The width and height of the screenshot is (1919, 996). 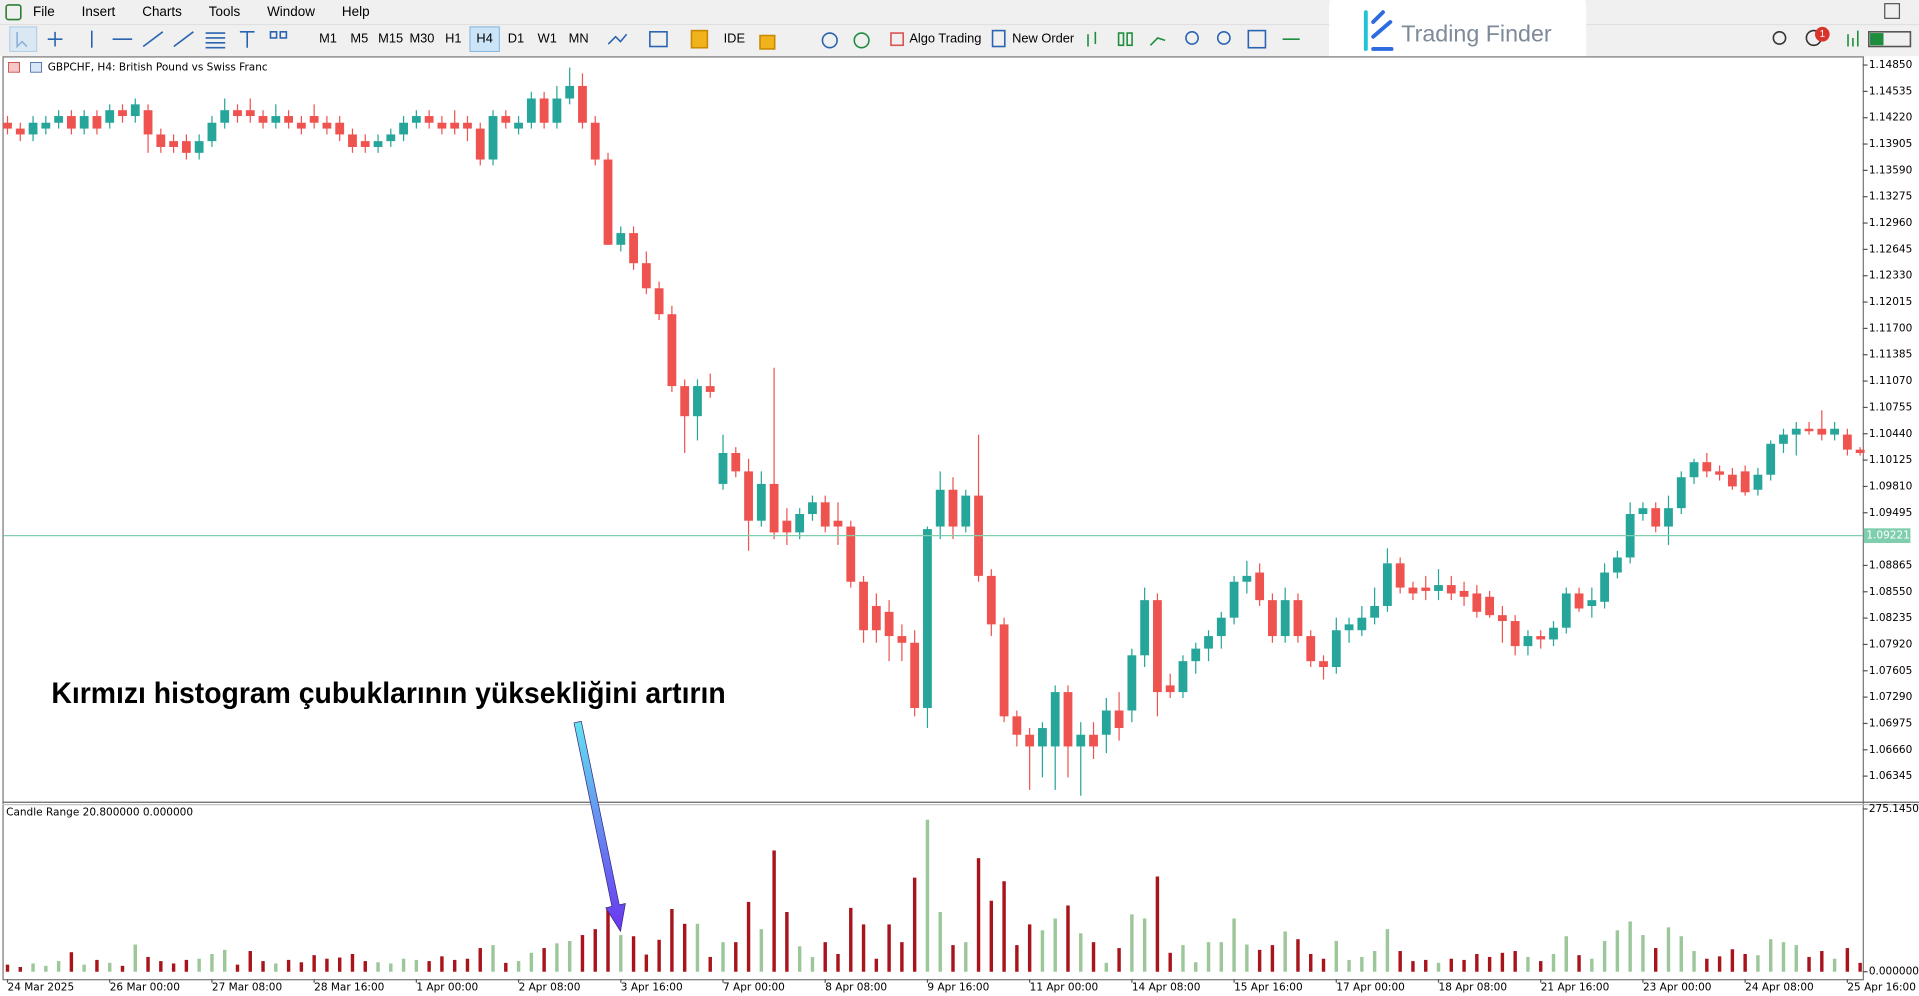 What do you see at coordinates (547, 38) in the screenshot?
I see `timeframe-button: W1` at bounding box center [547, 38].